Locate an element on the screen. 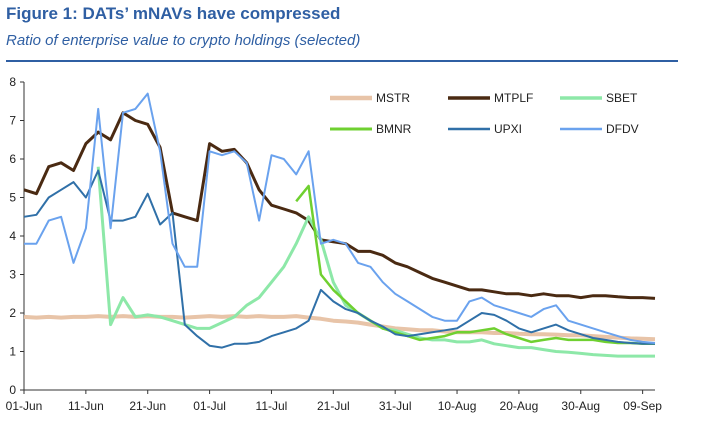 The image size is (703, 425). legend-label-sbet: SBET is located at coordinates (622, 98).